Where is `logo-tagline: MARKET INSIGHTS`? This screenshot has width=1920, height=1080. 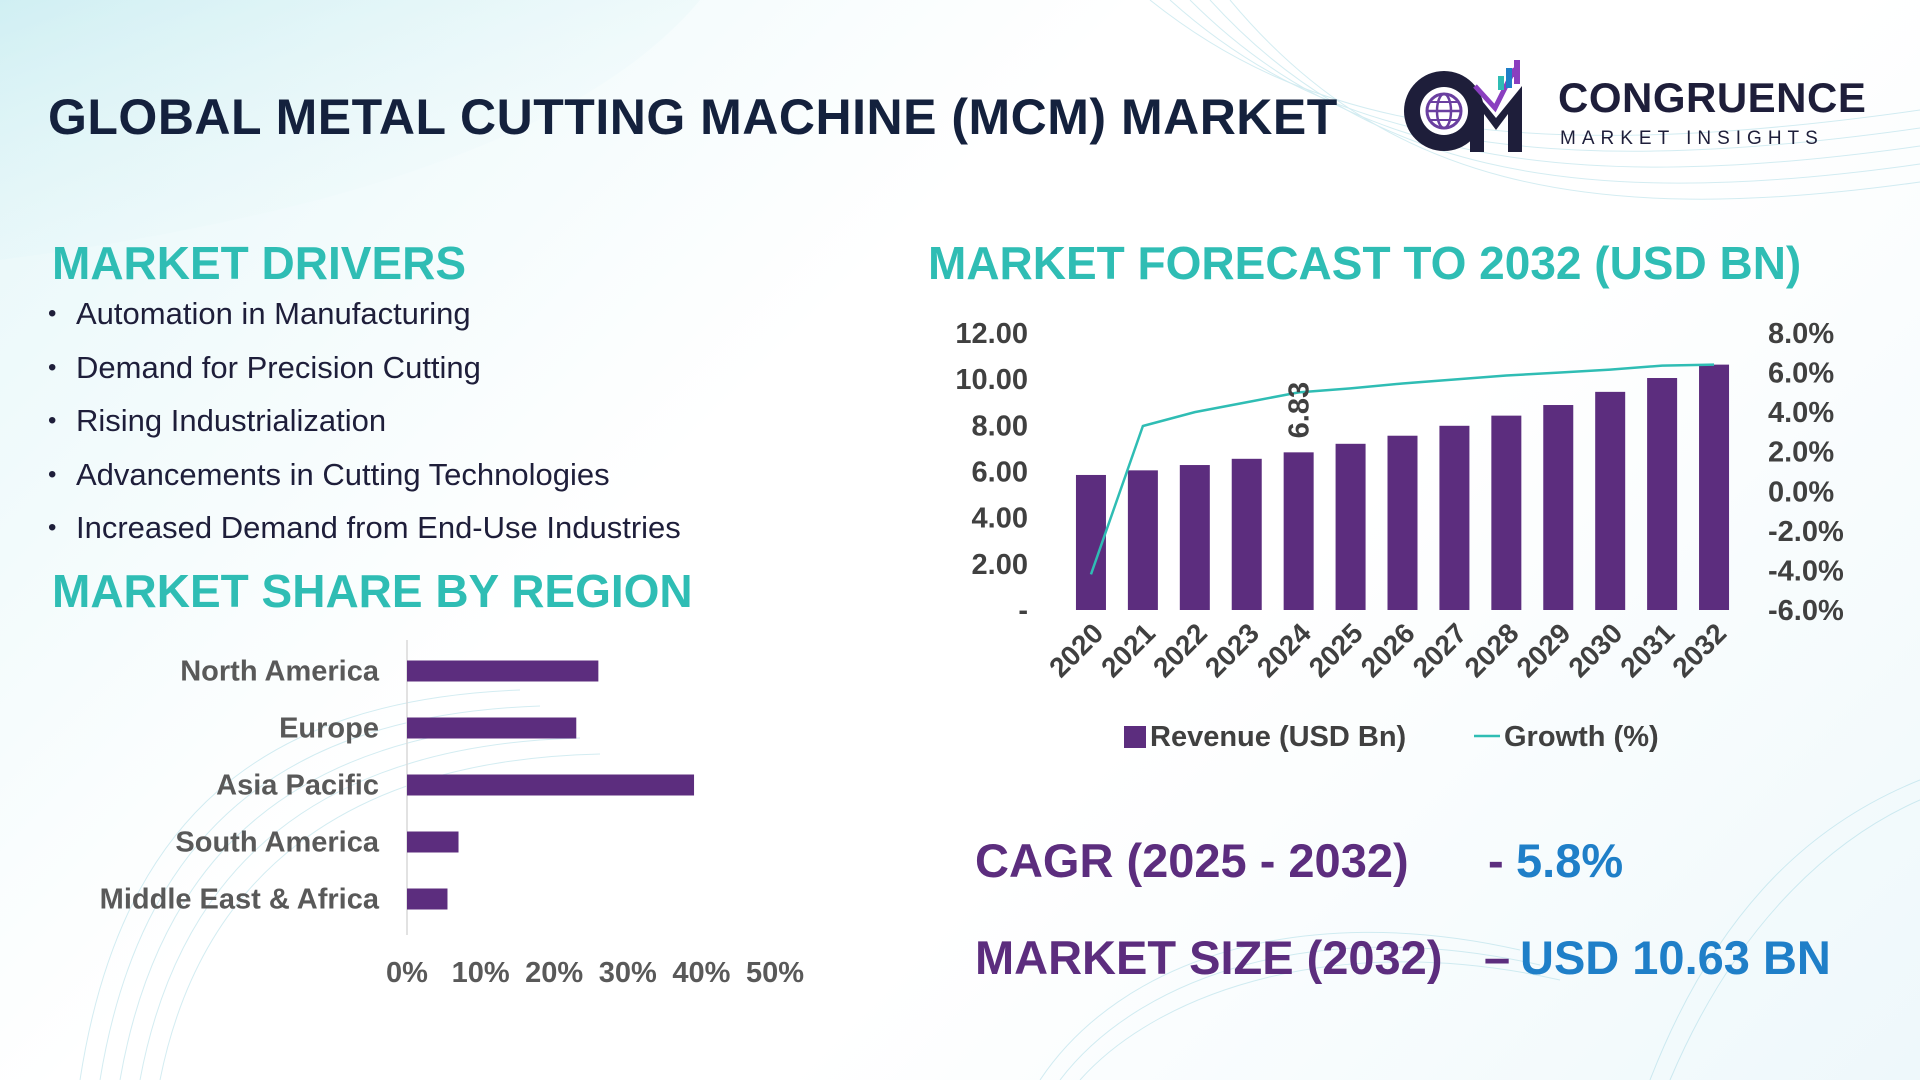 logo-tagline: MARKET INSIGHTS is located at coordinates (1692, 138).